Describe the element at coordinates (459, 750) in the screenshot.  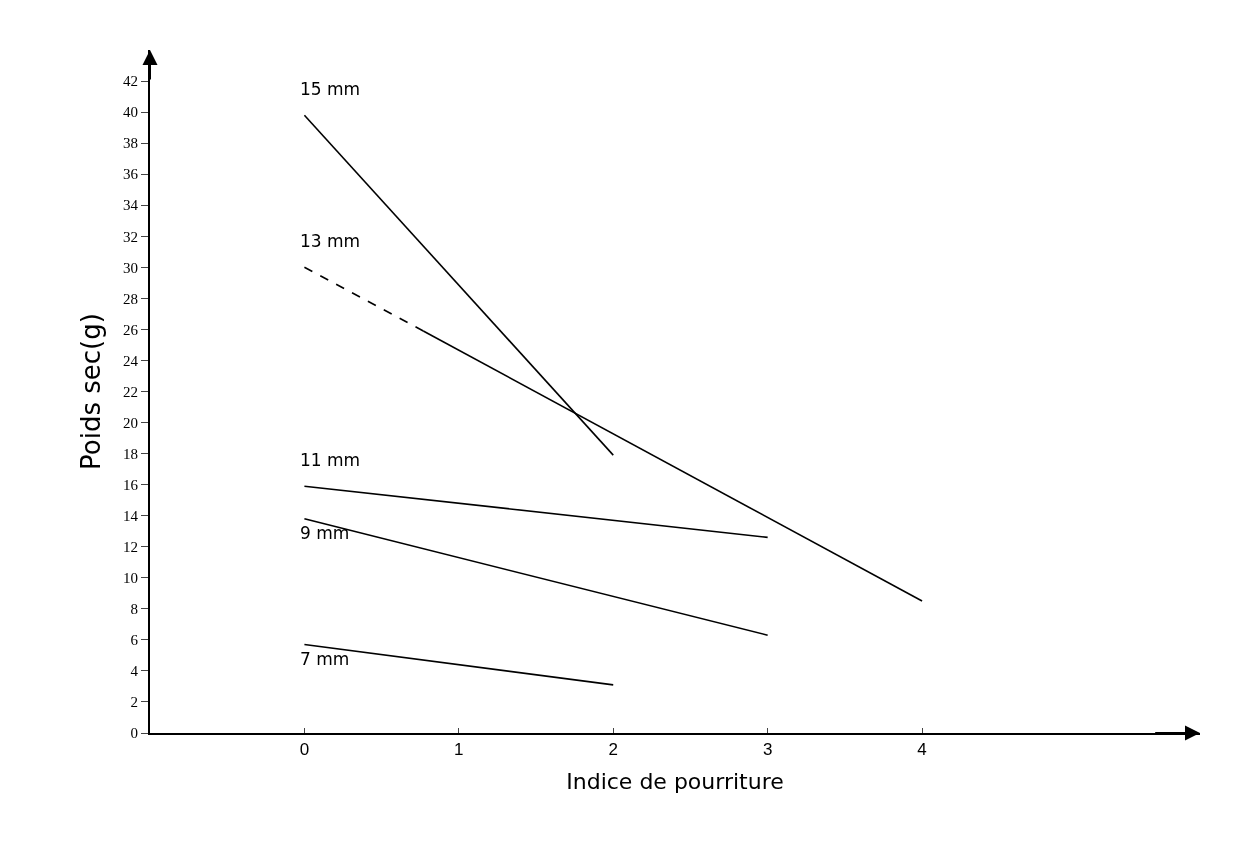
I see `x-tick-label: 1` at that location.